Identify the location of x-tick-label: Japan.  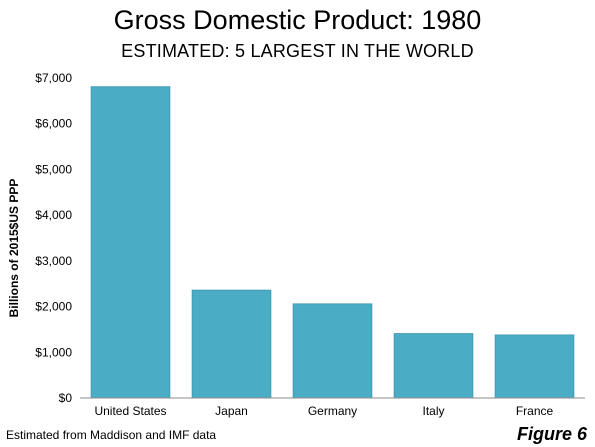
(231, 411).